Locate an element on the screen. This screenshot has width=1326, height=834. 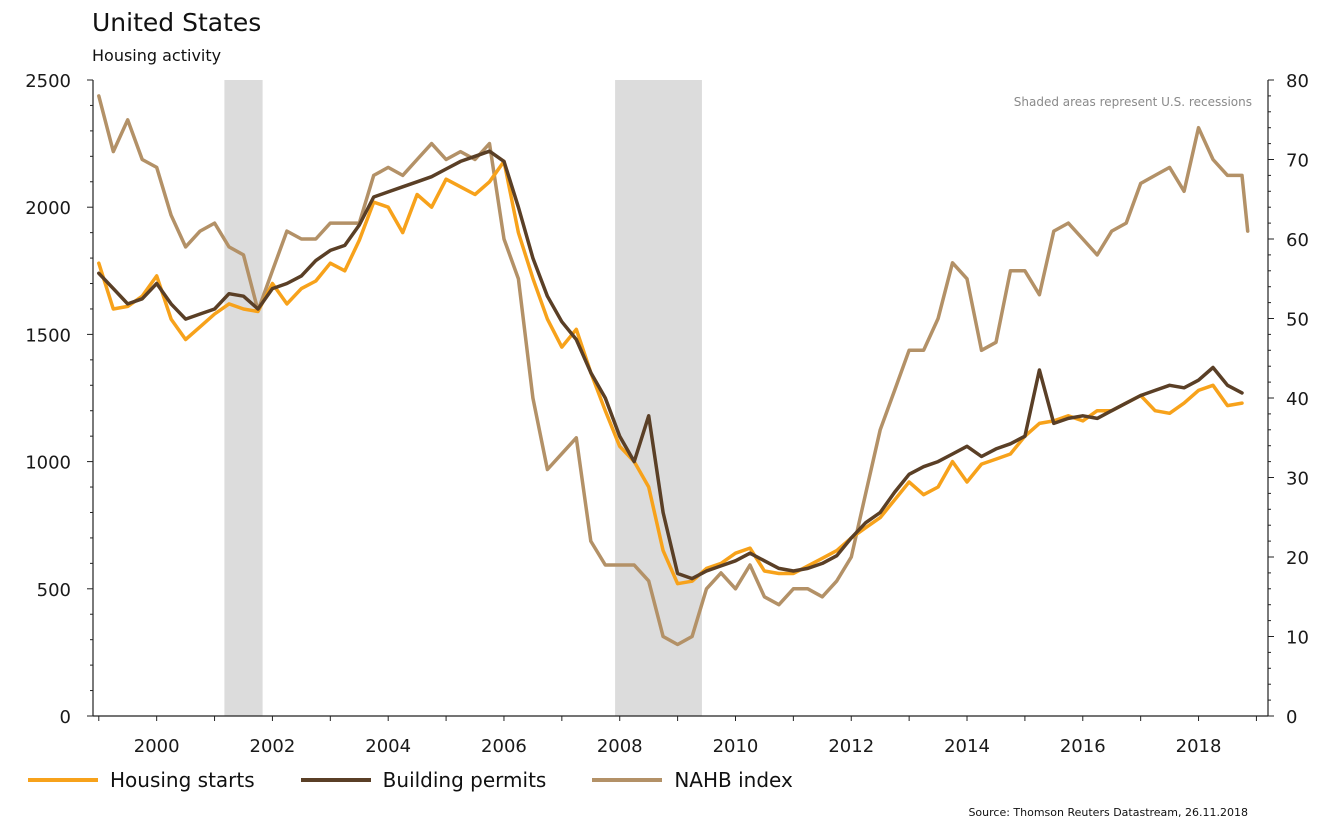
right-tick-label: 50 is located at coordinates (1297, 320).